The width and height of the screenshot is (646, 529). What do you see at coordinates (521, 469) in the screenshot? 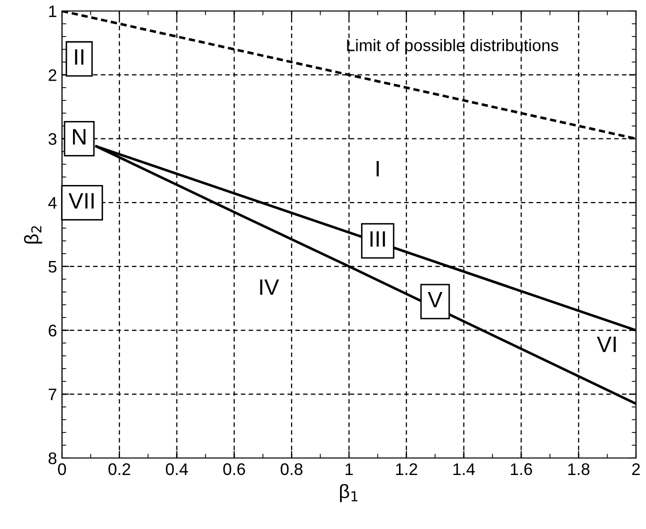
I see `x-tick-label: 1.6` at bounding box center [521, 469].